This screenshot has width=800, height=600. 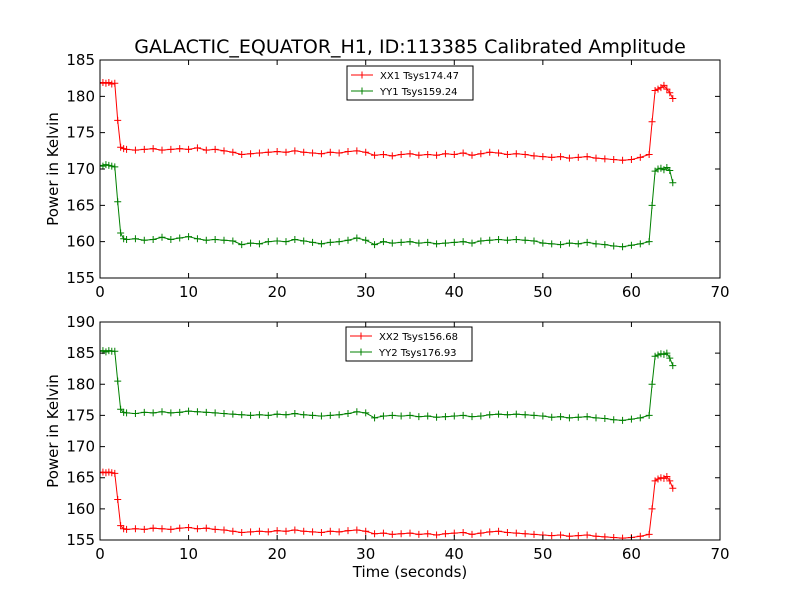 What do you see at coordinates (418, 92) in the screenshot?
I see `legend-label: YY1 Tsys159.24` at bounding box center [418, 92].